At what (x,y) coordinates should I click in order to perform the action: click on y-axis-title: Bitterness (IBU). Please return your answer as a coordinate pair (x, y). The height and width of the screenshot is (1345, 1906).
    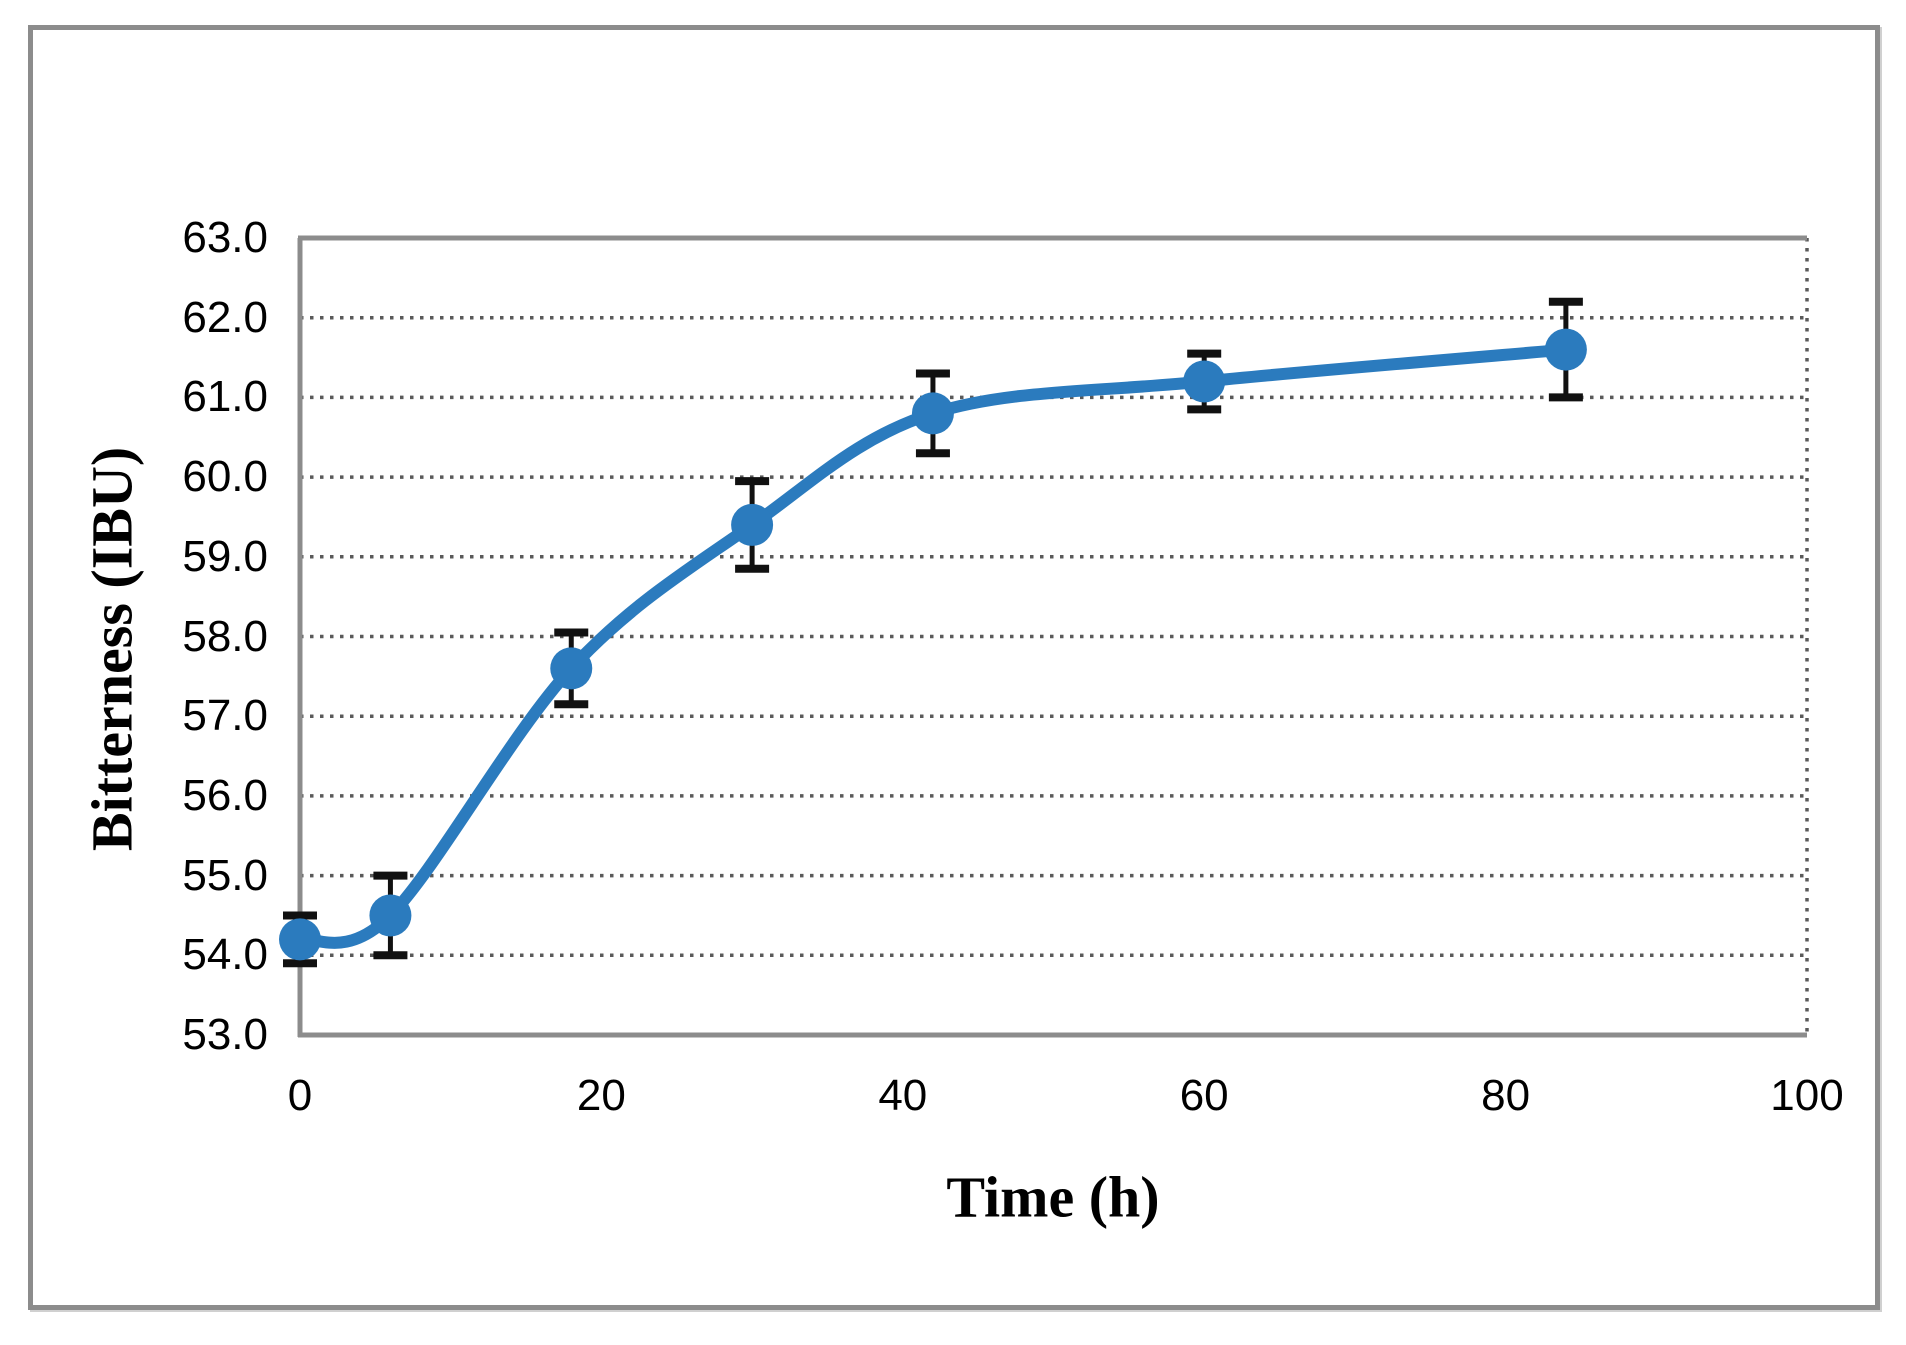
    Looking at the image, I should click on (112, 649).